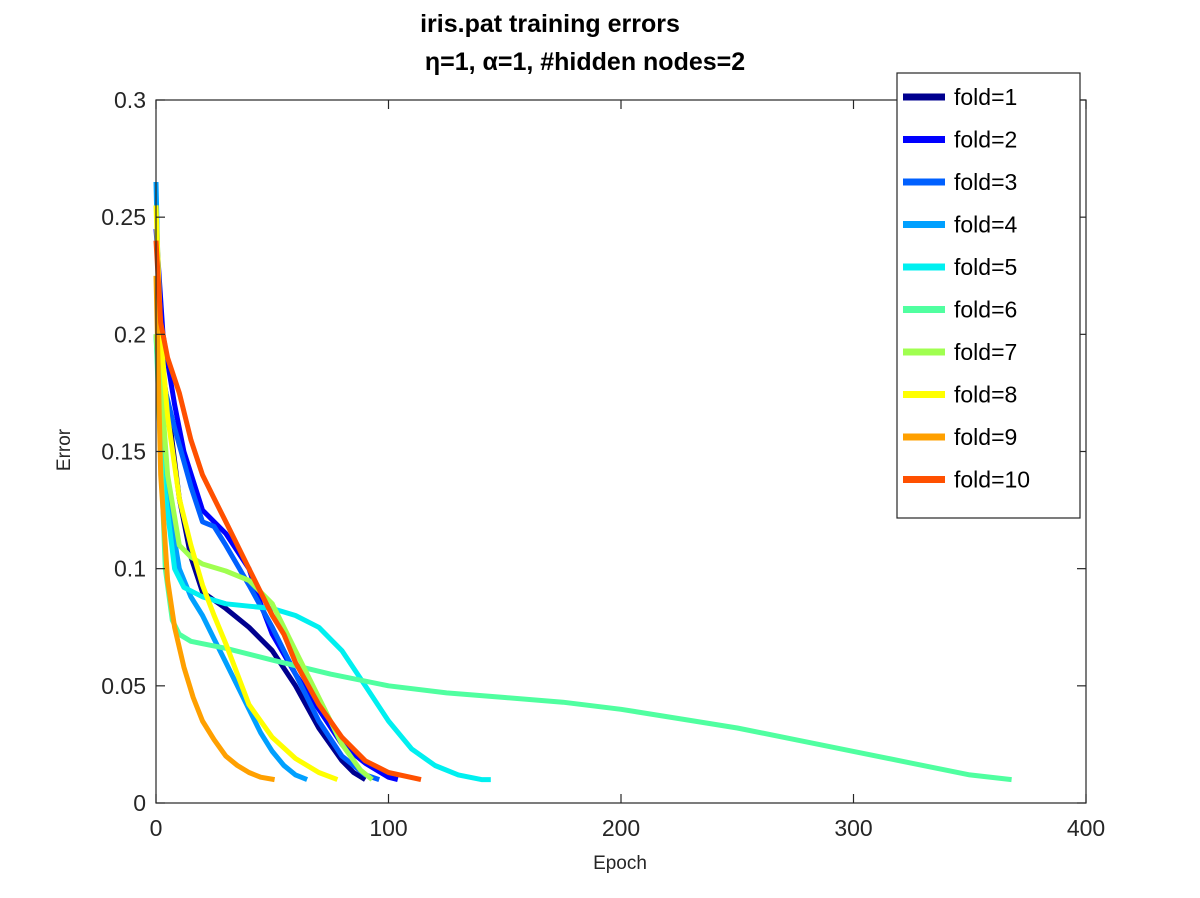 The image size is (1200, 898). I want to click on legend-box, so click(988, 295).